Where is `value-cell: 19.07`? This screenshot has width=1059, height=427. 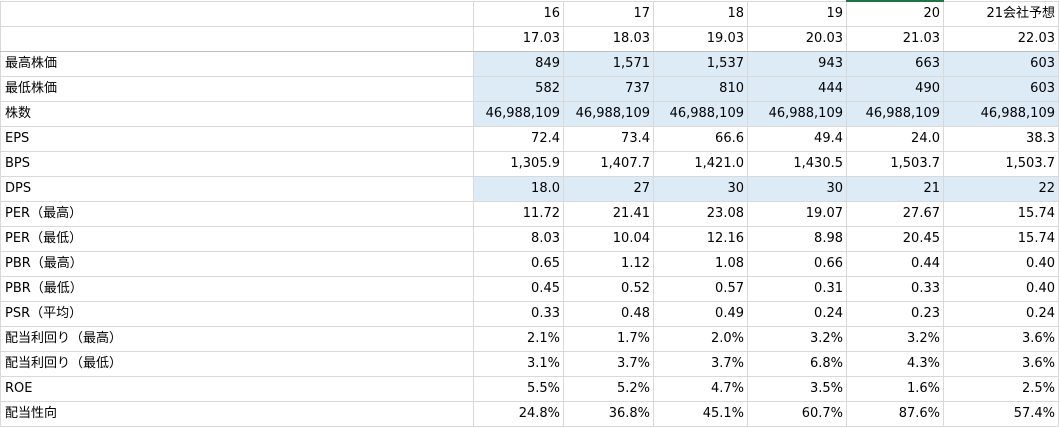
value-cell: 19.07 is located at coordinates (797, 214).